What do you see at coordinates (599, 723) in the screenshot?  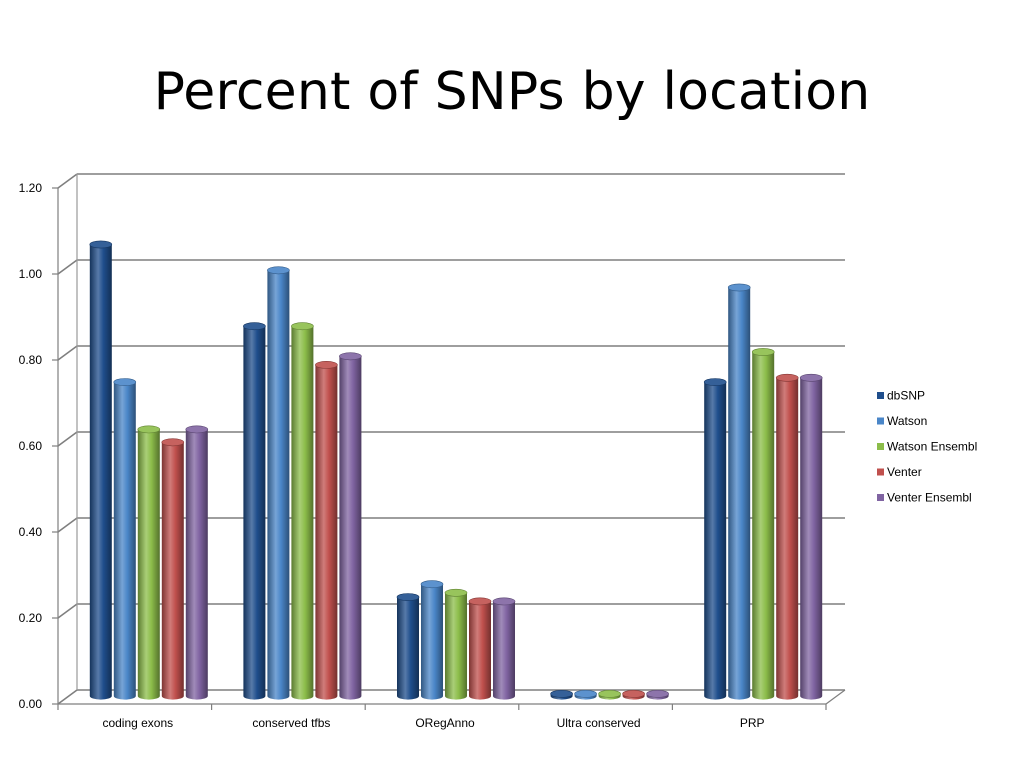 I see `x-tick-label: Ultra conserved` at bounding box center [599, 723].